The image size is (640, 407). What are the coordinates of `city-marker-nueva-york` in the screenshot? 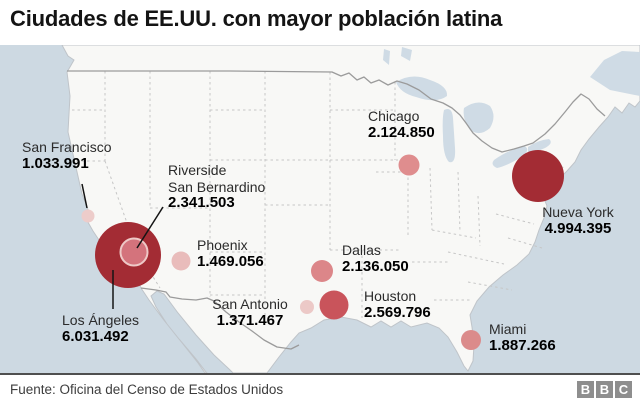 It's located at (538, 176).